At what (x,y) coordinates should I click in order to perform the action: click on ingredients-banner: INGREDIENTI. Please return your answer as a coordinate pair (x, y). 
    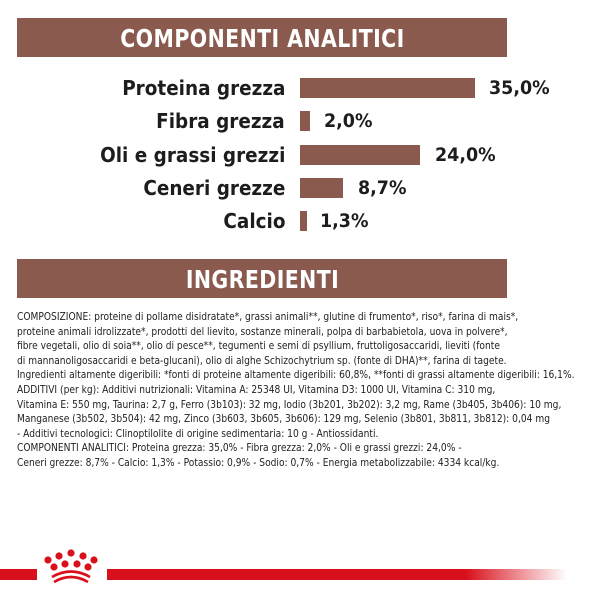
    Looking at the image, I should click on (262, 278).